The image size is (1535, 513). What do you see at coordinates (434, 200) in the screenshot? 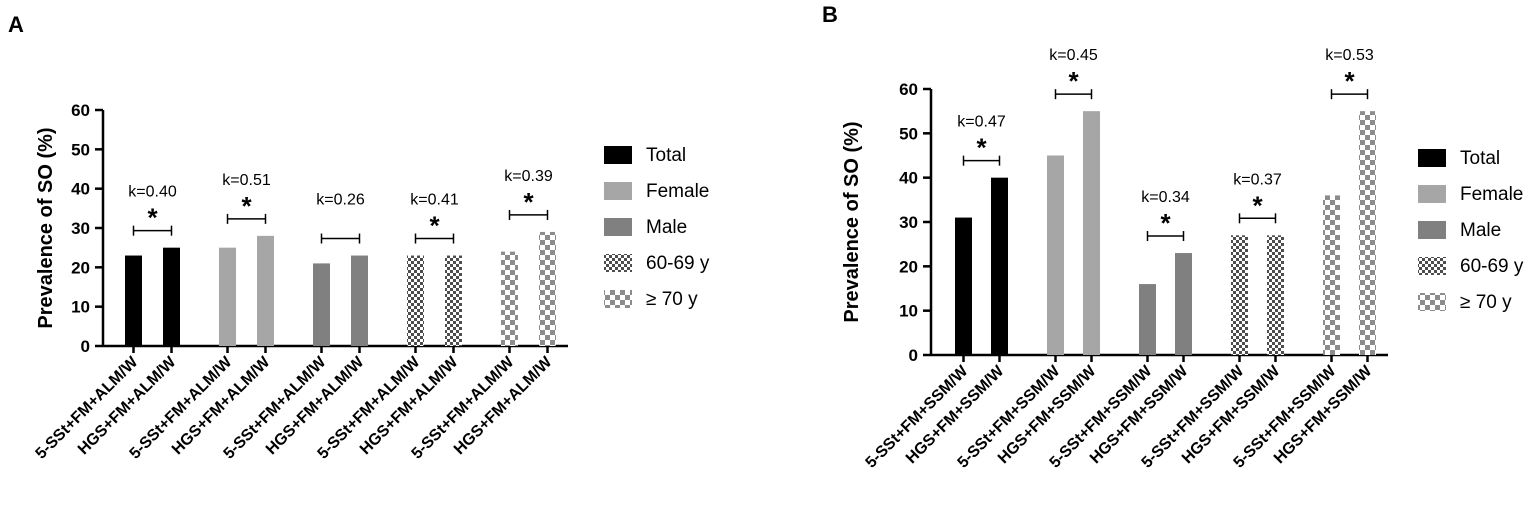
I see `kappa-label: k=0.41` at bounding box center [434, 200].